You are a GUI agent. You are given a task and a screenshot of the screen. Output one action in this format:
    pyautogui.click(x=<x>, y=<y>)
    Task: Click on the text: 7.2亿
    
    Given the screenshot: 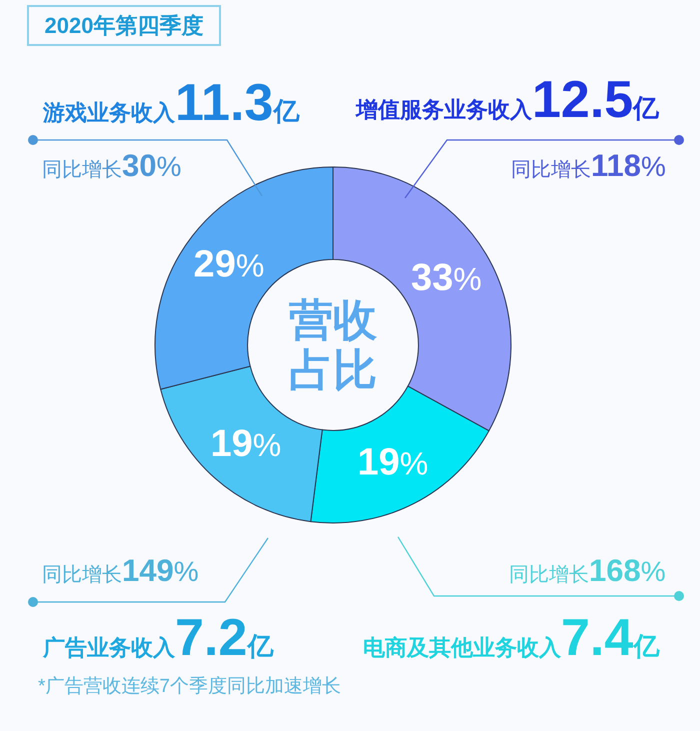 What is the action you would take?
    pyautogui.click(x=224, y=638)
    